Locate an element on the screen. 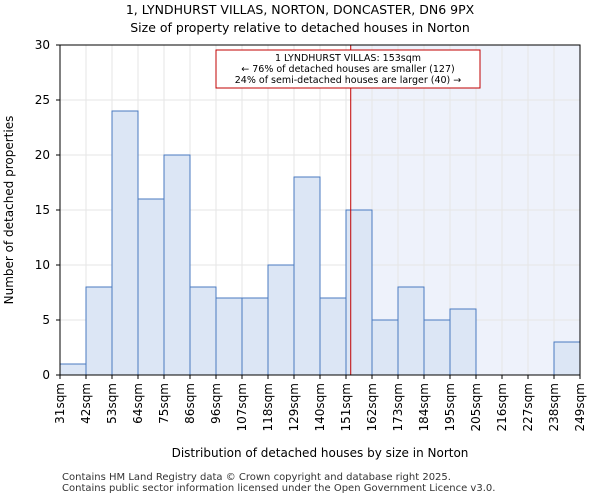 Image resolution: width=600 pixels, height=500 pixels. y-tick-label: 25 is located at coordinates (42, 100).